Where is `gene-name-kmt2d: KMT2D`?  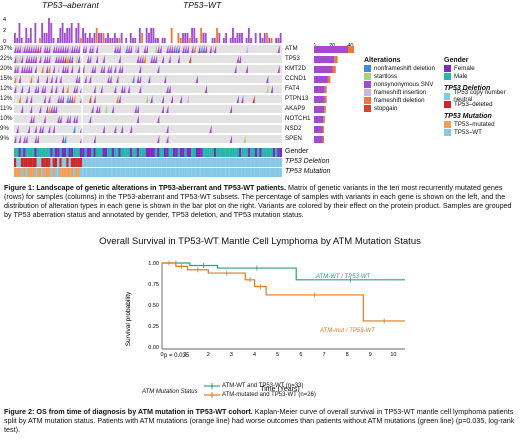 gene-name-kmt2d: KMT2D is located at coordinates (295, 68).